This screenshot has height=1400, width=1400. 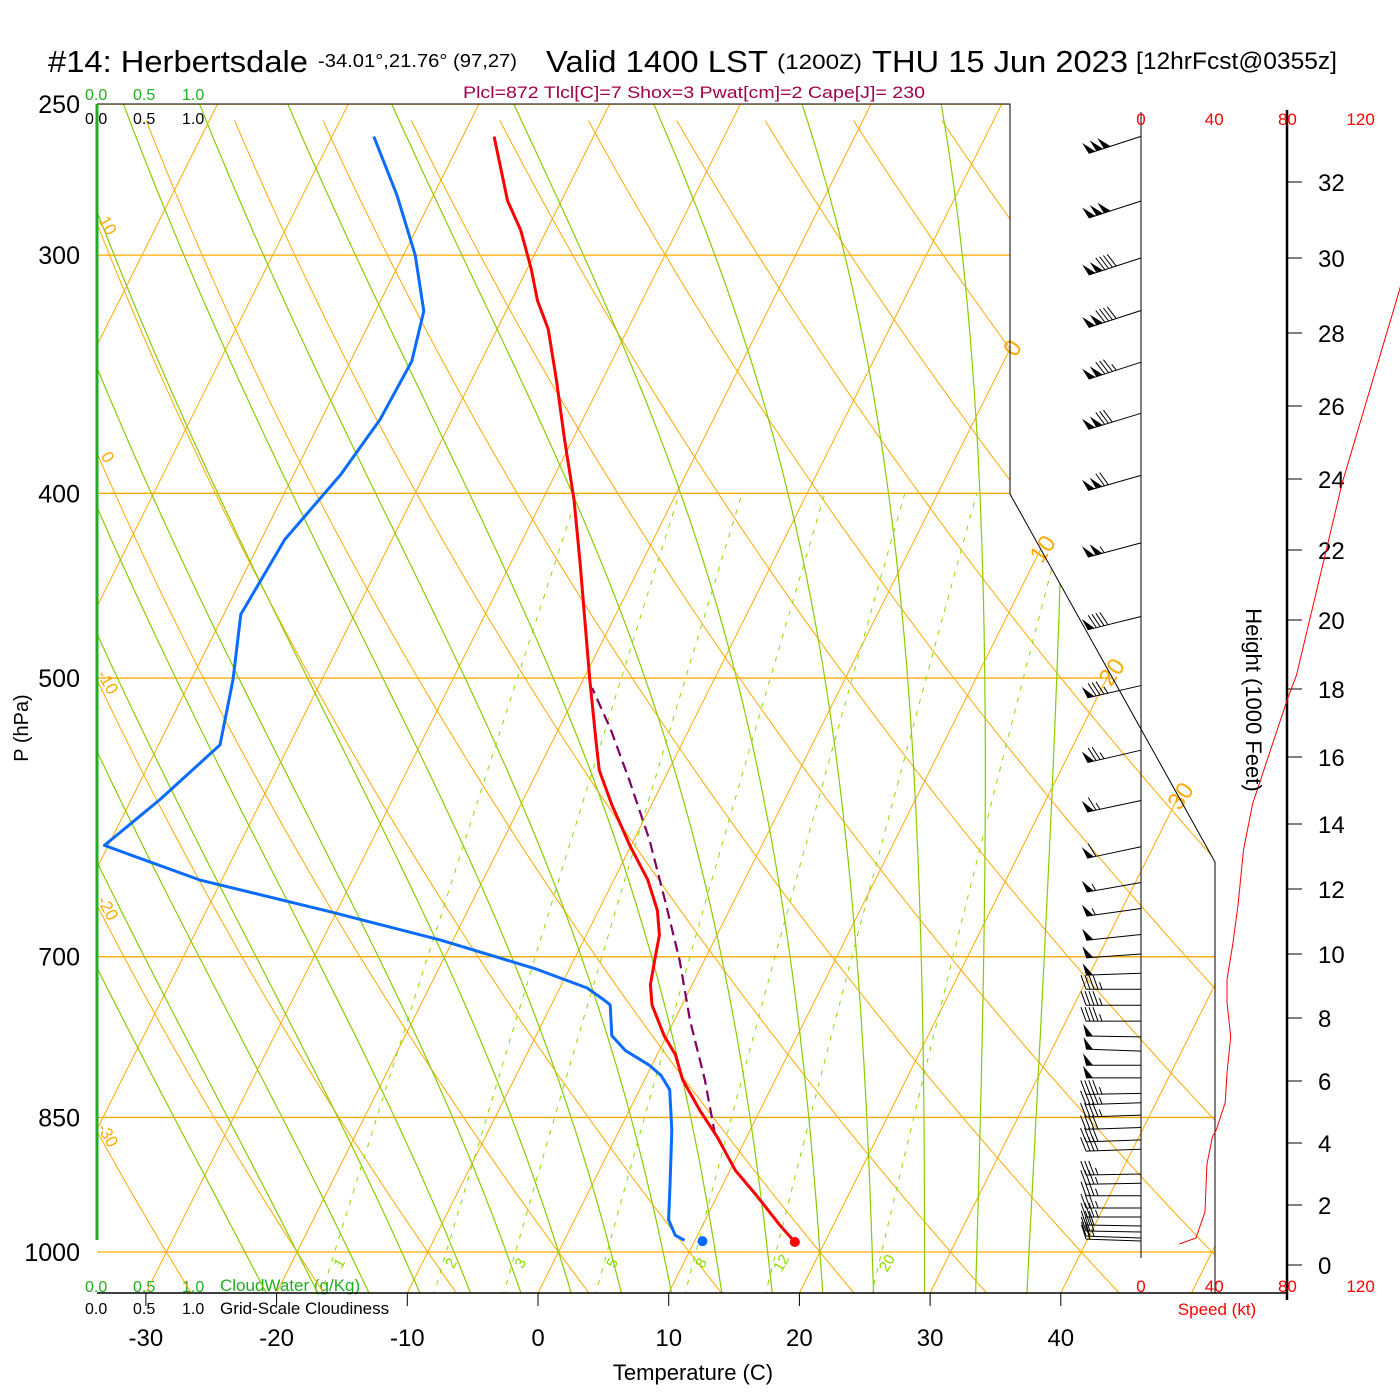 What do you see at coordinates (1324, 1019) in the screenshot?
I see `height-tick-label: 8` at bounding box center [1324, 1019].